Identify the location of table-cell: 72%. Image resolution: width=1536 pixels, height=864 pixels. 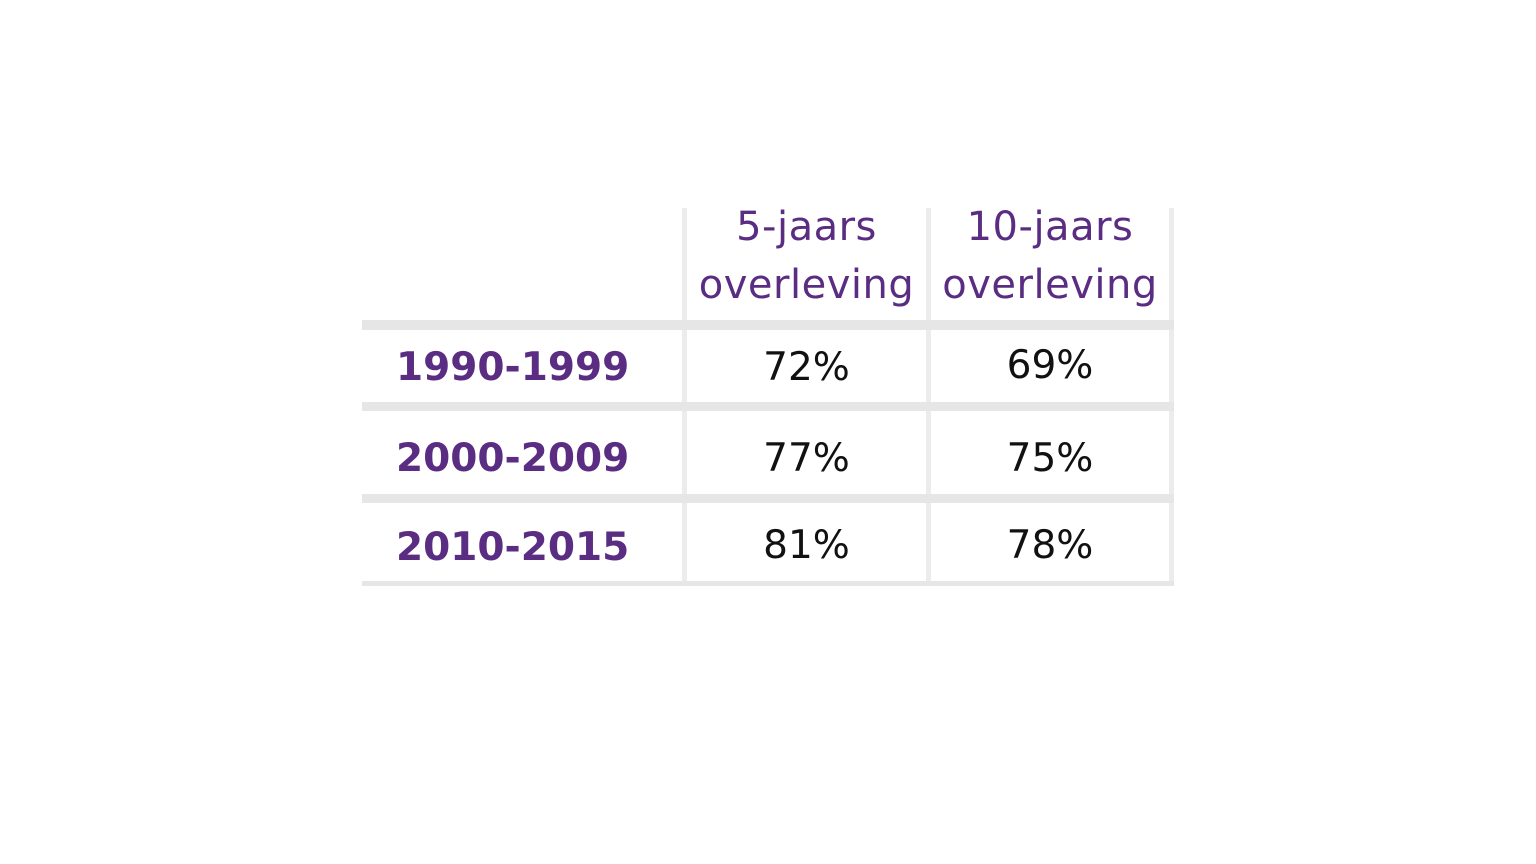
(806, 367).